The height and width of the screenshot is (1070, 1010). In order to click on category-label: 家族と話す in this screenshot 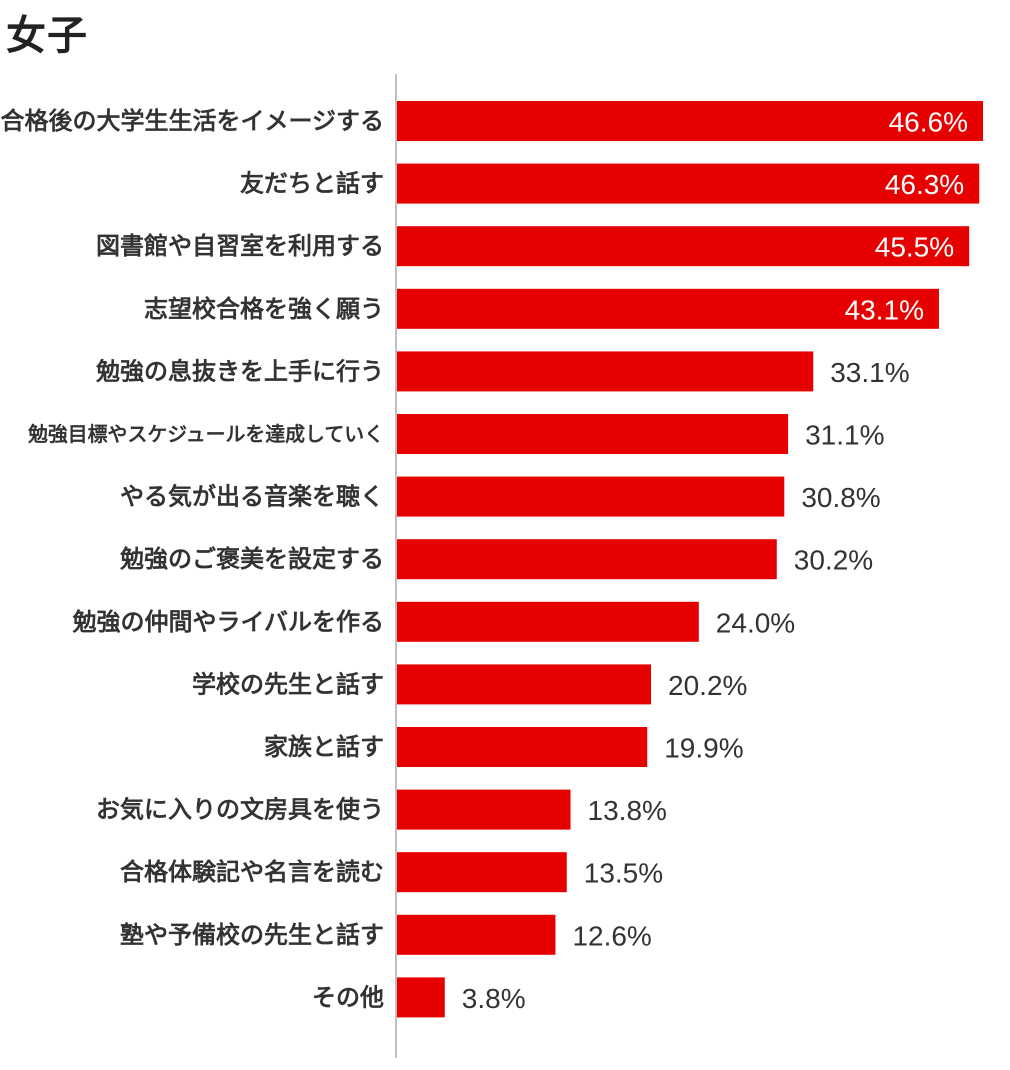, I will do `click(324, 747)`.